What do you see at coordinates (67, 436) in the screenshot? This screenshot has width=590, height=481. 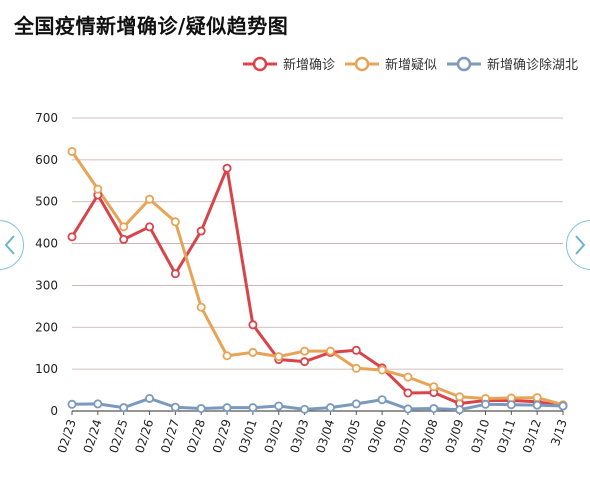 I see `x-tick-label-0: 02/23` at bounding box center [67, 436].